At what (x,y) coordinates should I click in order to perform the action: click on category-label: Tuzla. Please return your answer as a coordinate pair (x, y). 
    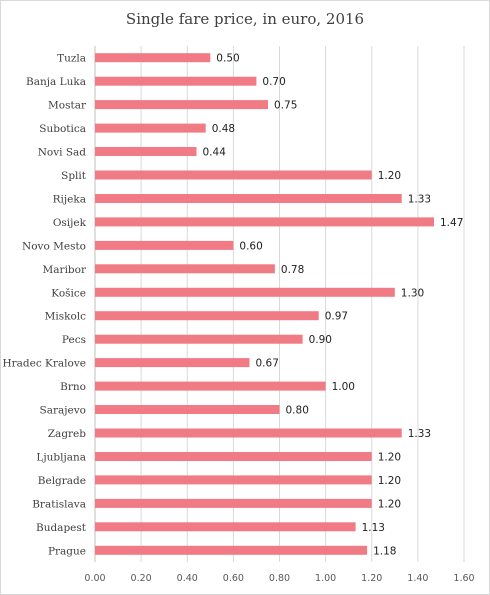
    Looking at the image, I should click on (71, 59).